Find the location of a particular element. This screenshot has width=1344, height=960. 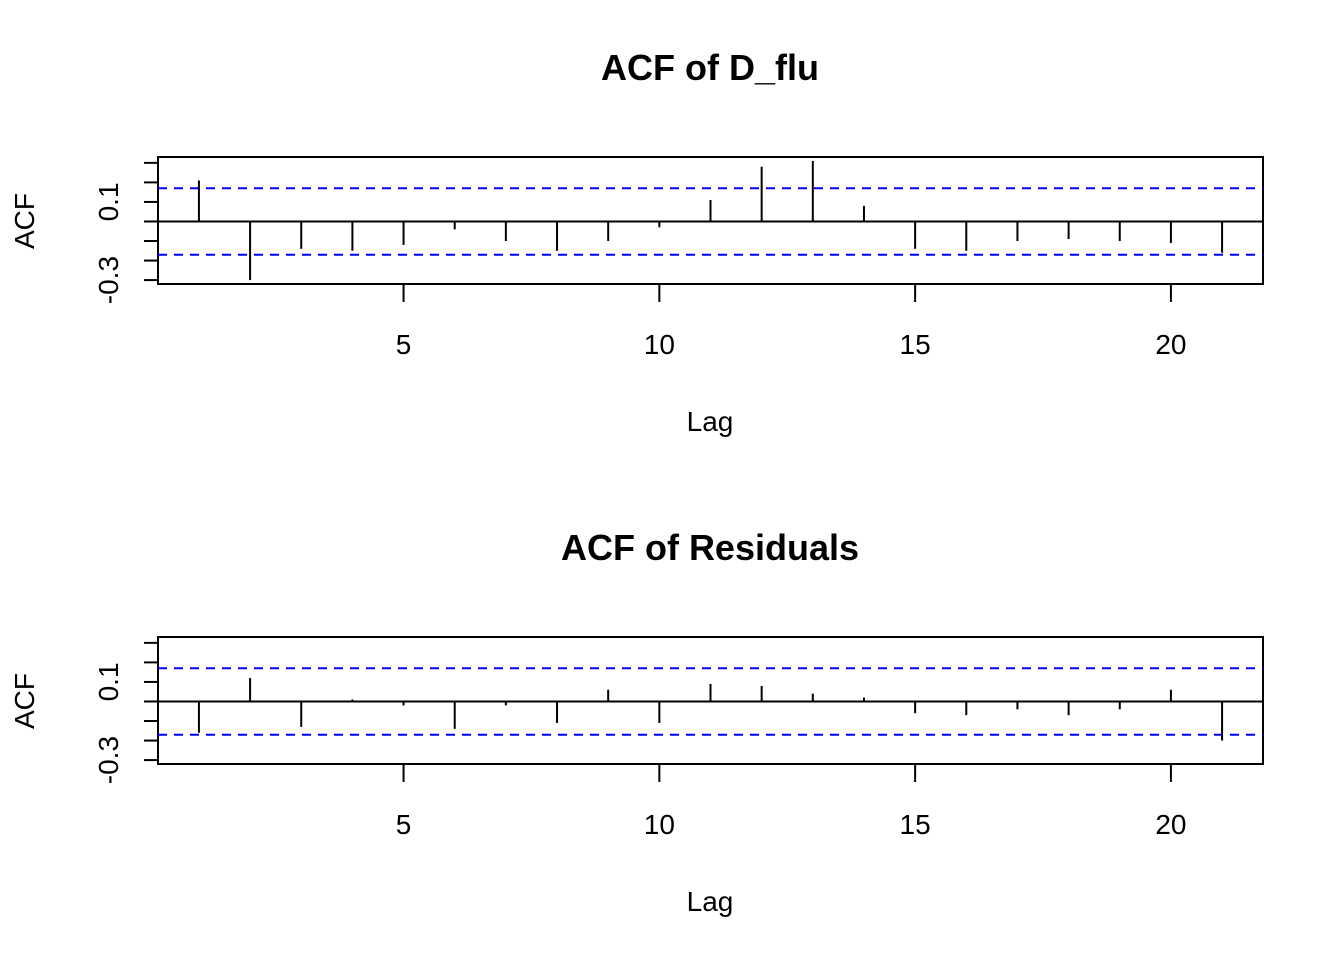

panel-title: ACF of Residuals is located at coordinates (710, 547).